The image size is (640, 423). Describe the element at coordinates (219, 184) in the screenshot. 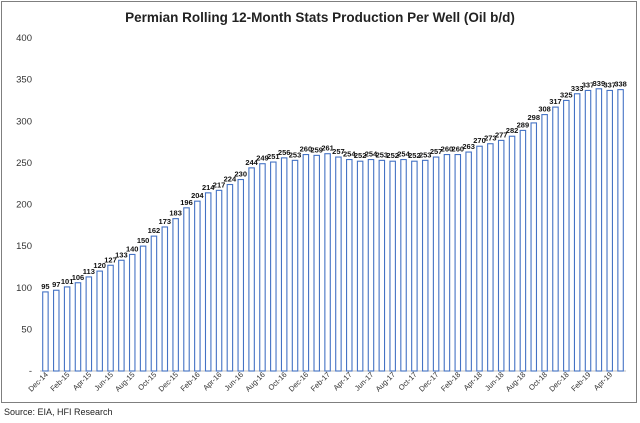

I see `data-label: 217` at that location.